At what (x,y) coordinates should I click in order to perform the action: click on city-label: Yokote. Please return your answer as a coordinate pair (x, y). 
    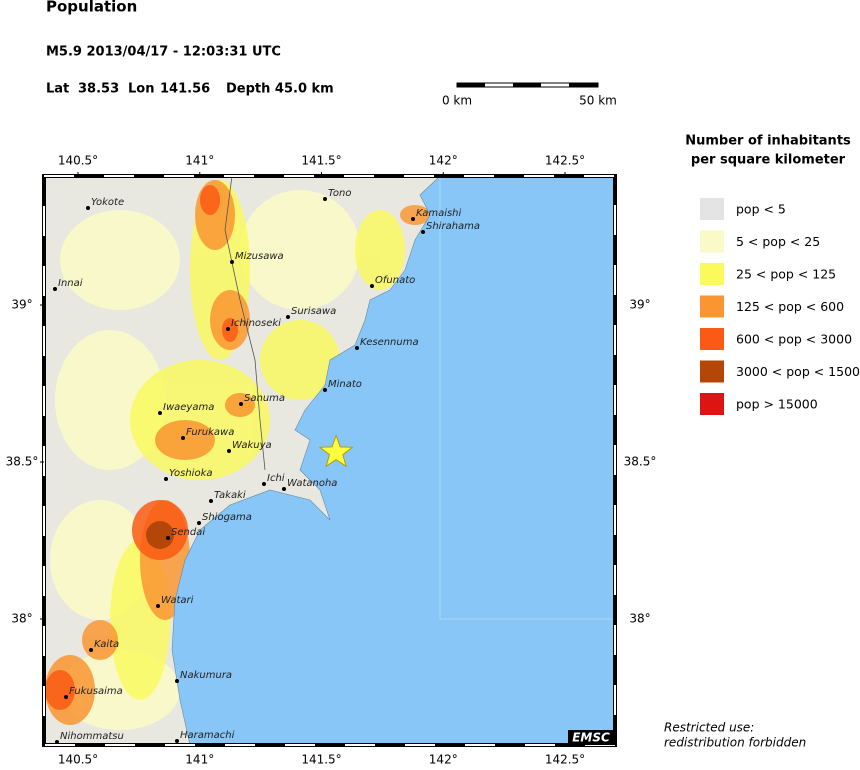
    Looking at the image, I should click on (107, 202).